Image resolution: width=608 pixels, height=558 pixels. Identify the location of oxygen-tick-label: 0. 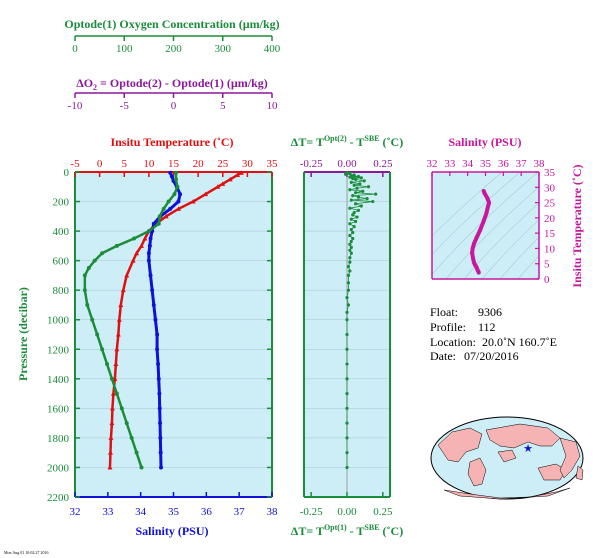
(75, 49).